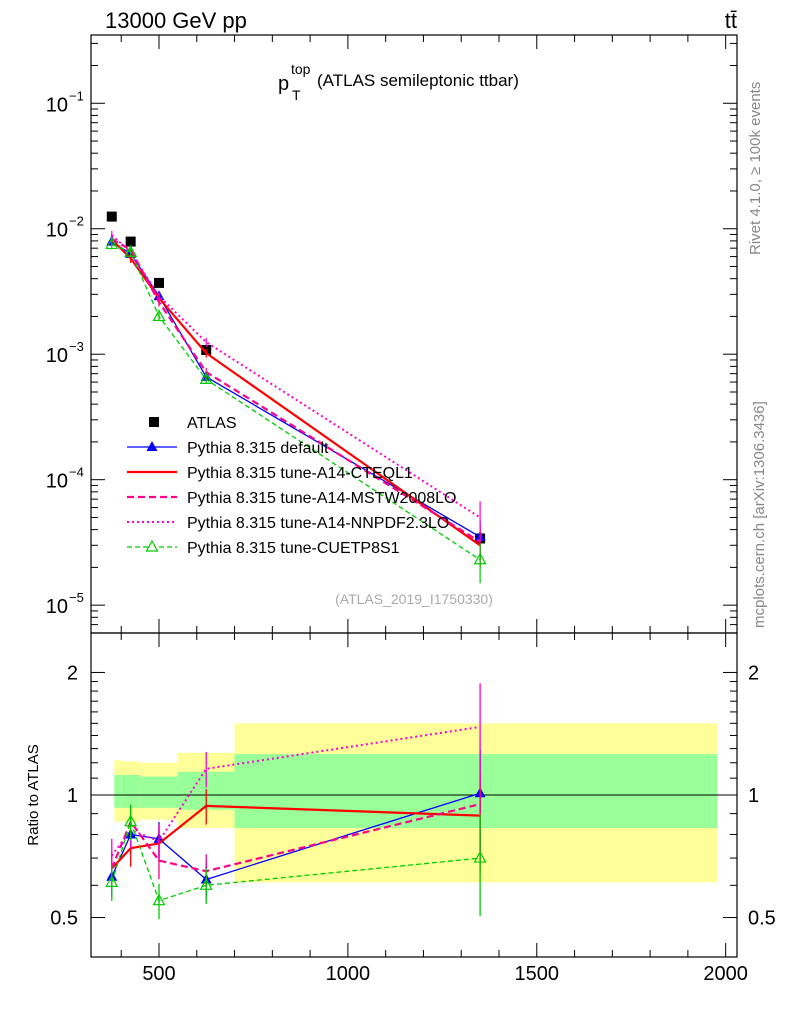 The image size is (786, 1024). What do you see at coordinates (418, 80) in the screenshot?
I see `title-rest: (ATLAS semileptonic ttbar)` at bounding box center [418, 80].